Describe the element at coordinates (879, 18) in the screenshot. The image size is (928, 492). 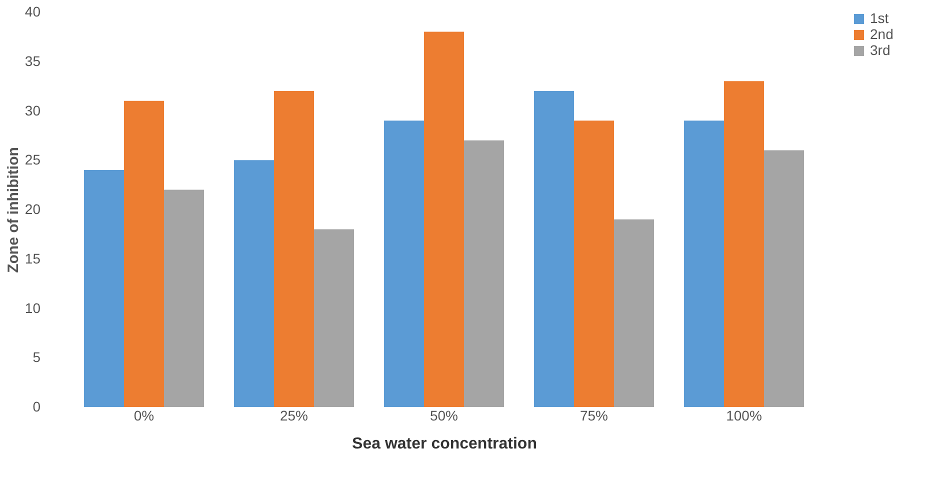
I see `legend-label: 1st` at that location.